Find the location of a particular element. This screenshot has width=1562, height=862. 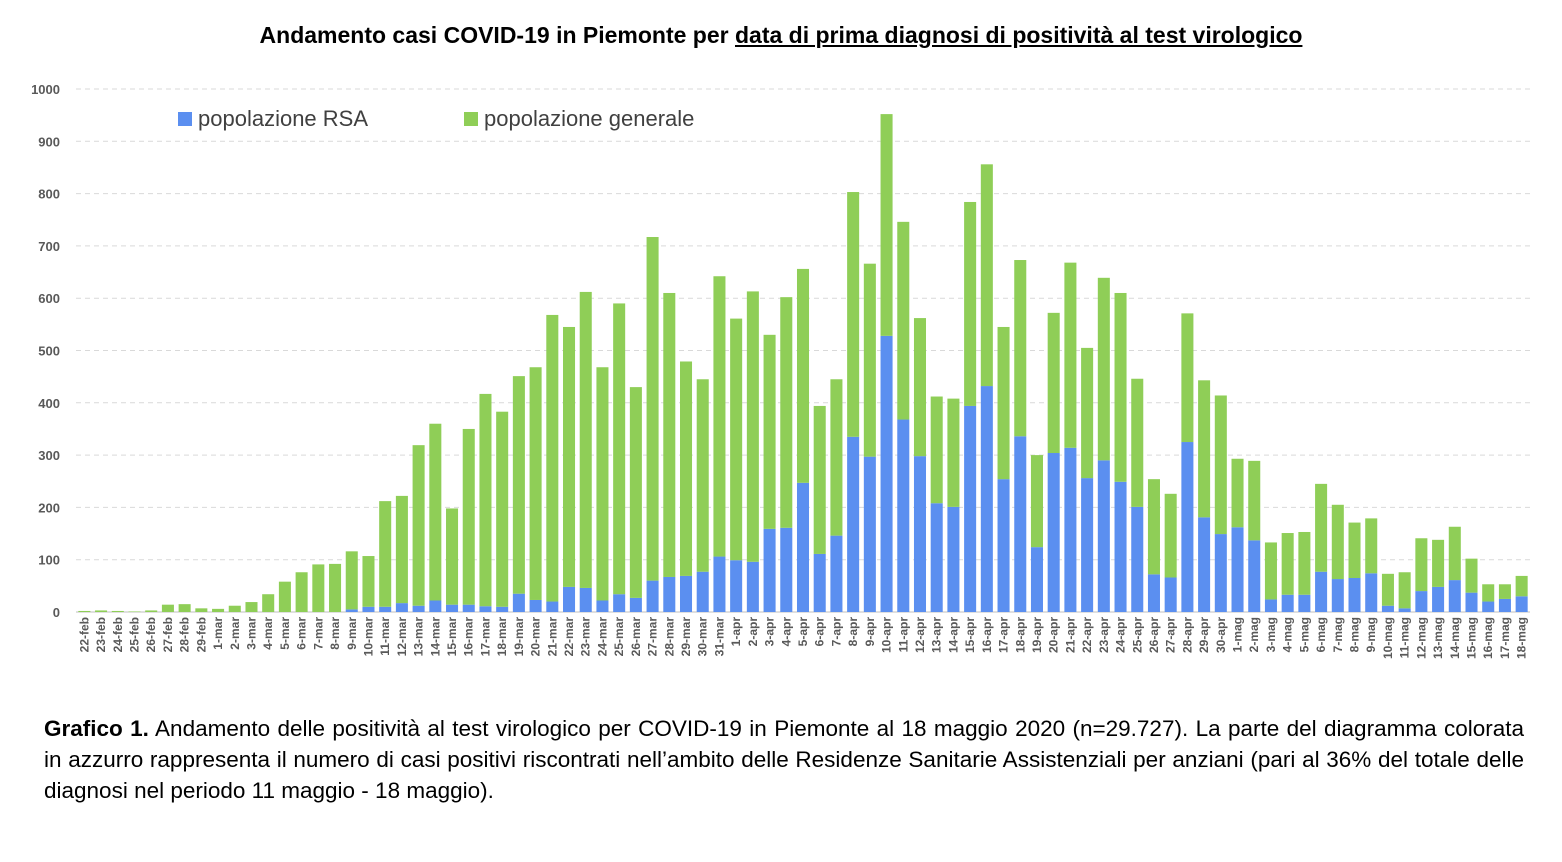

x-tick-label: 14-mar is located at coordinates (435, 637).